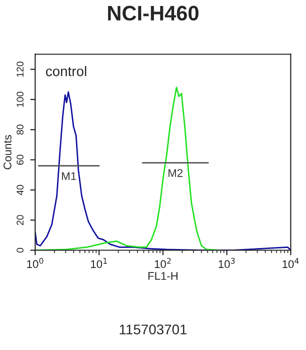  Describe the element at coordinates (20, 190) in the screenshot. I see `y-tick-label: 40` at that location.